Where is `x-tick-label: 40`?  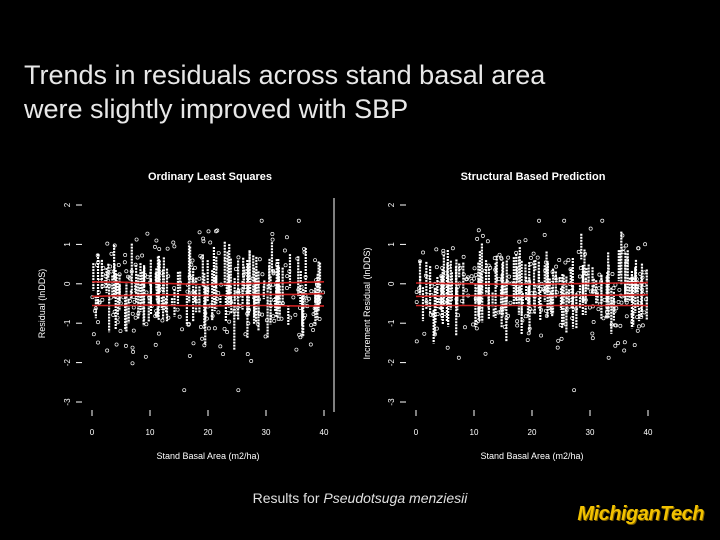
x-tick-label: 40 is located at coordinates (648, 432).